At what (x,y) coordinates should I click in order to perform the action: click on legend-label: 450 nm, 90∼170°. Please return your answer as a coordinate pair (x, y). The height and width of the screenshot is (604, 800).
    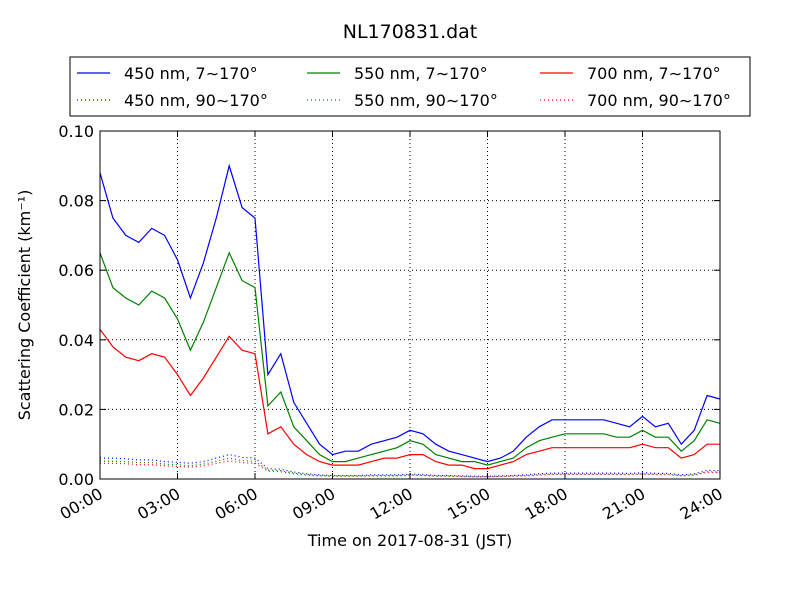
    Looking at the image, I should click on (196, 100).